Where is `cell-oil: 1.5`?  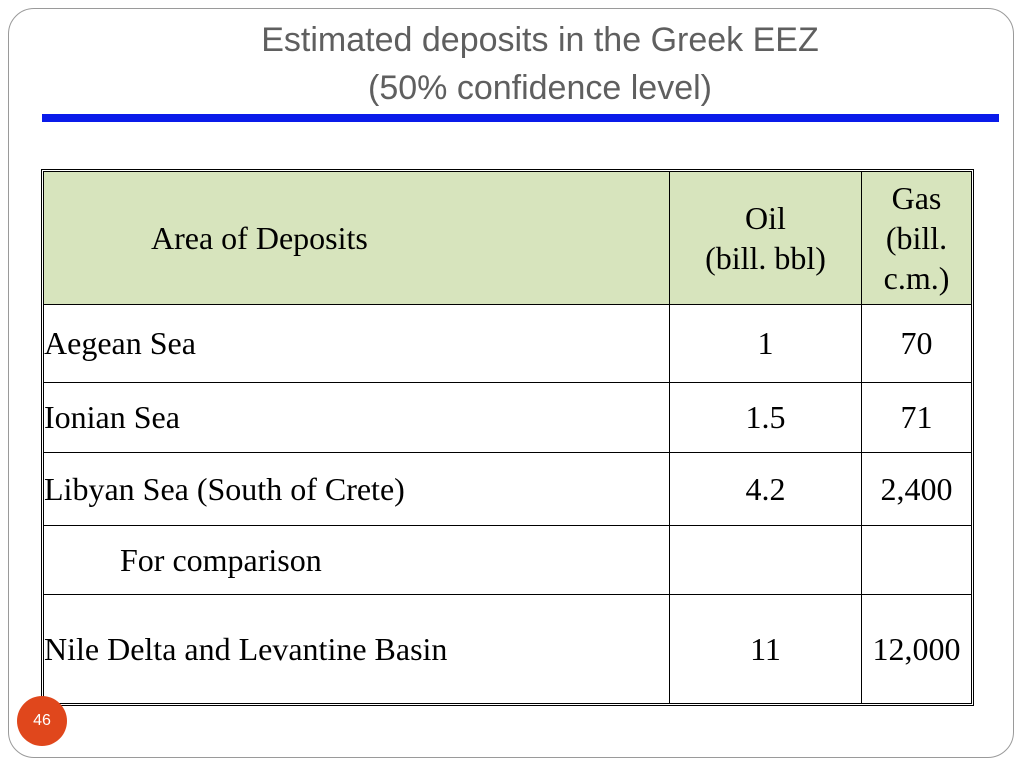
cell-oil: 1.5 is located at coordinates (765, 417).